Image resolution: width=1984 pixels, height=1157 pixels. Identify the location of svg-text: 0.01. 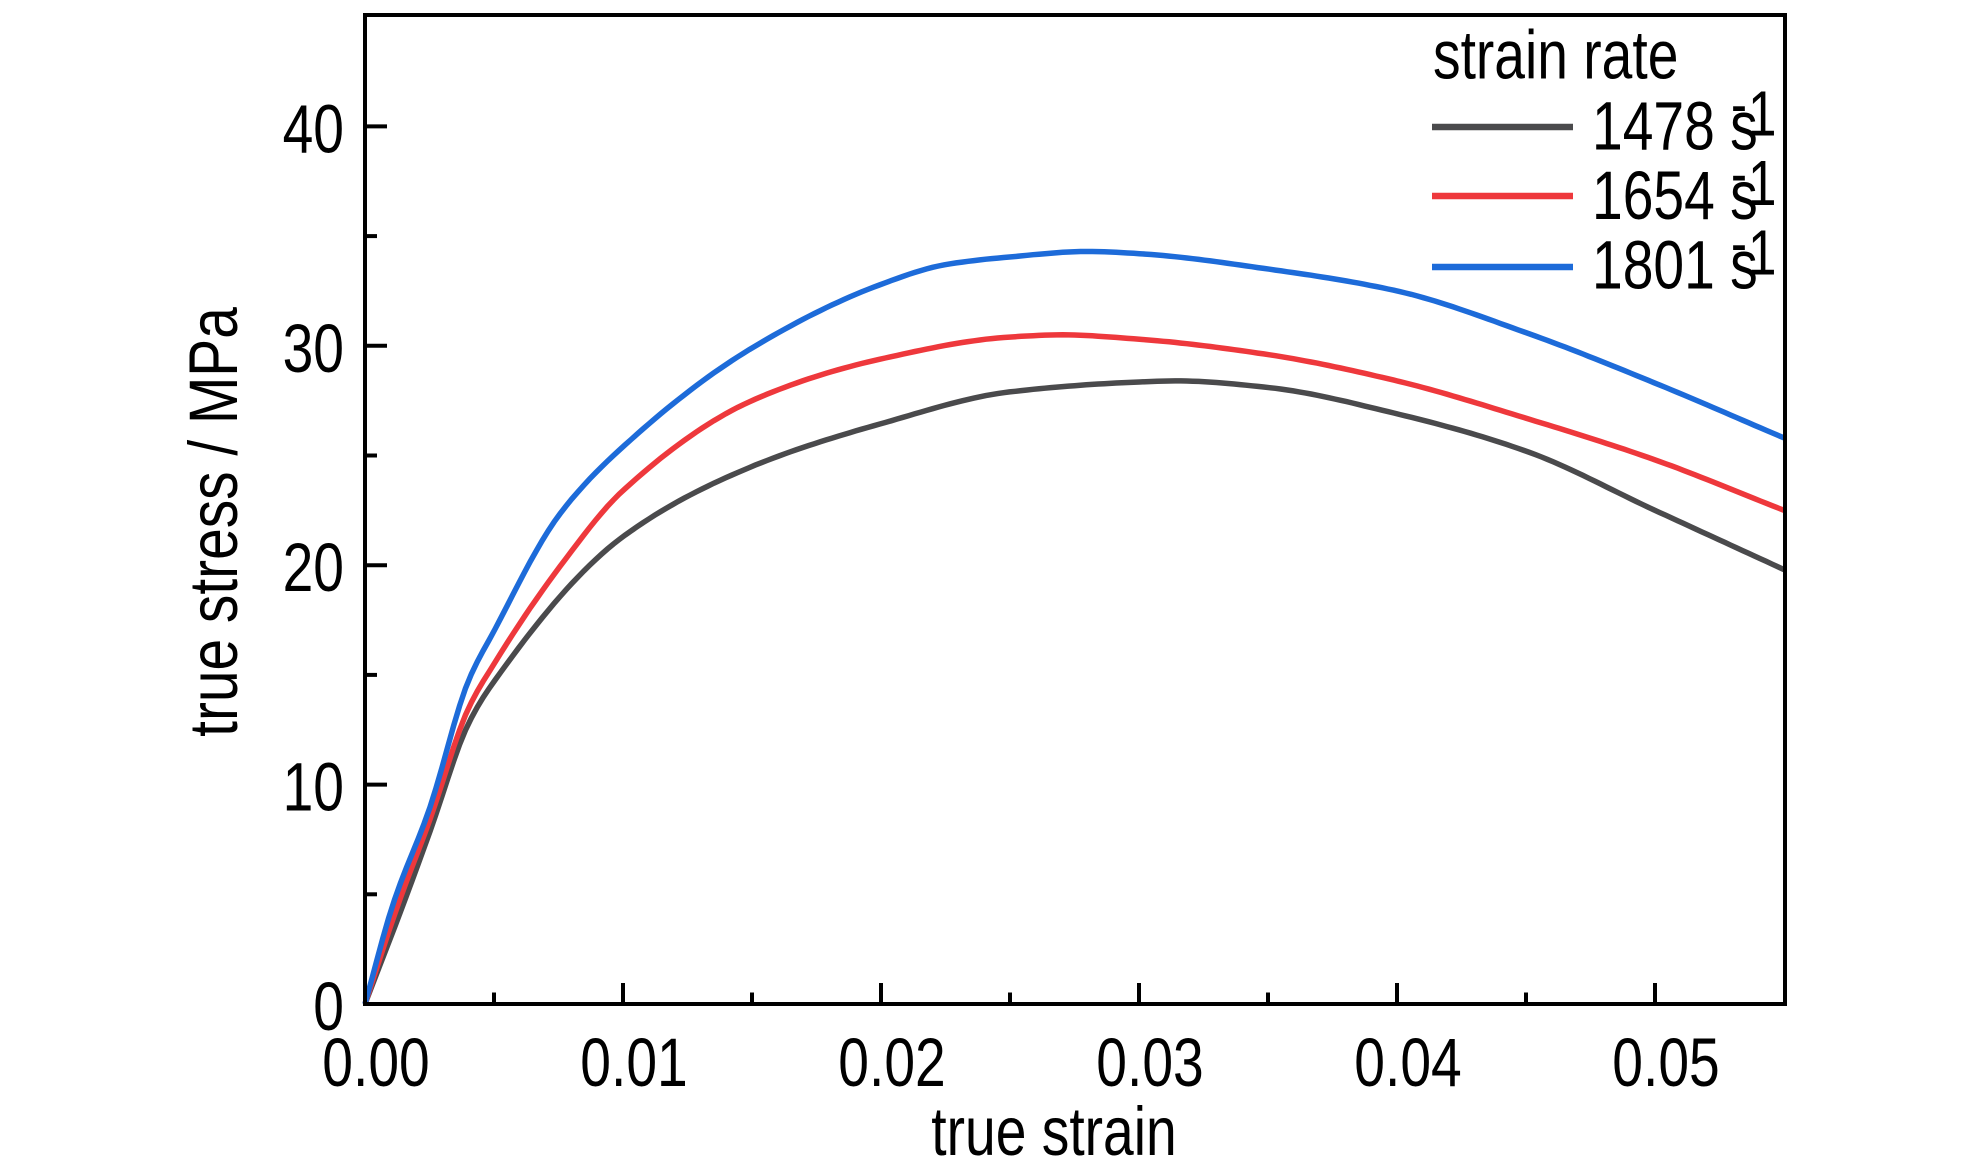
(633, 1062).